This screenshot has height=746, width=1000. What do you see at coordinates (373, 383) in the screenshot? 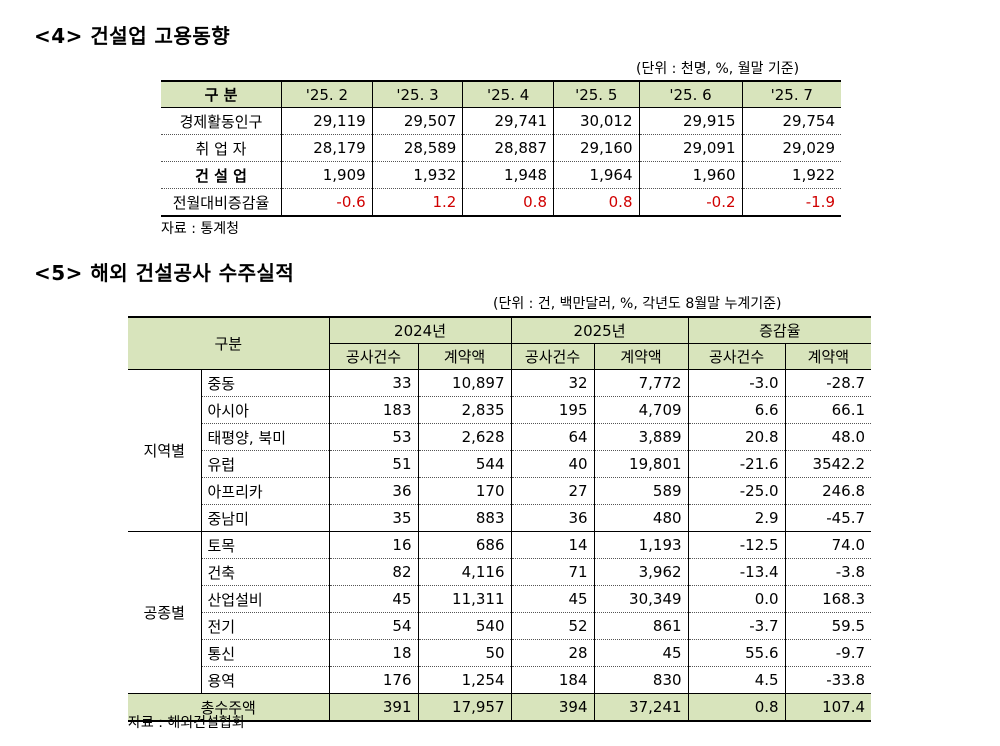
I see `value-cell: 33` at bounding box center [373, 383].